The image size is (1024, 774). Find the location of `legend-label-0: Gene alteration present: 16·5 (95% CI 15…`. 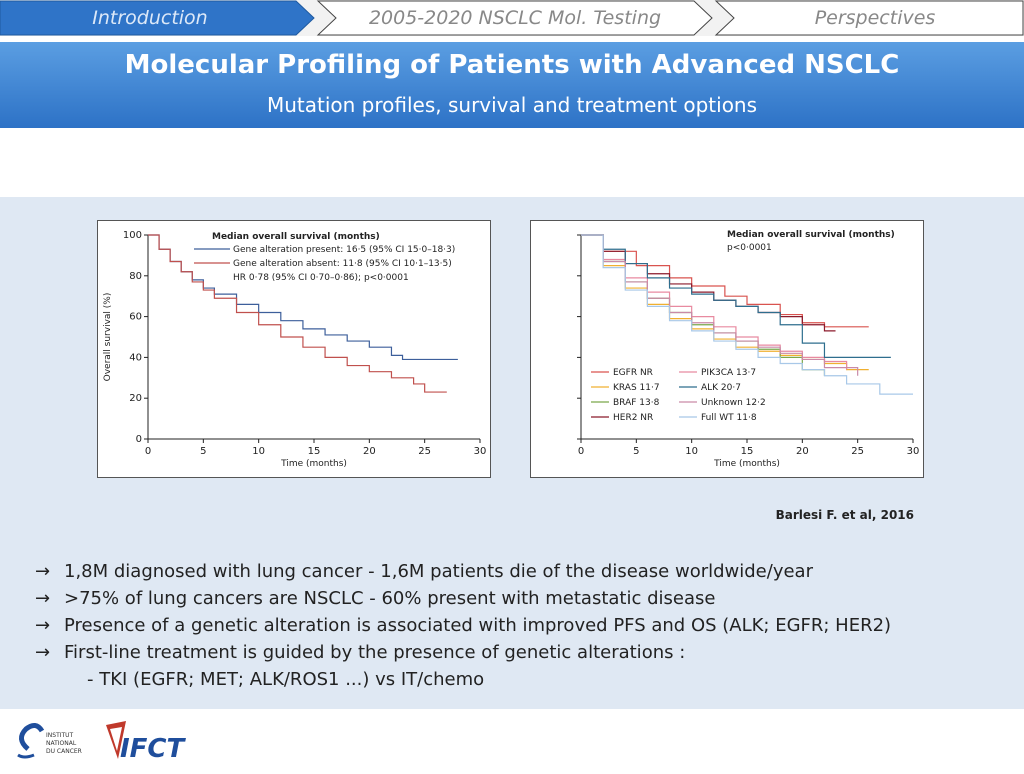

legend-label-0: Gene alteration present: 16·5 (95% CI 15… is located at coordinates (344, 250).